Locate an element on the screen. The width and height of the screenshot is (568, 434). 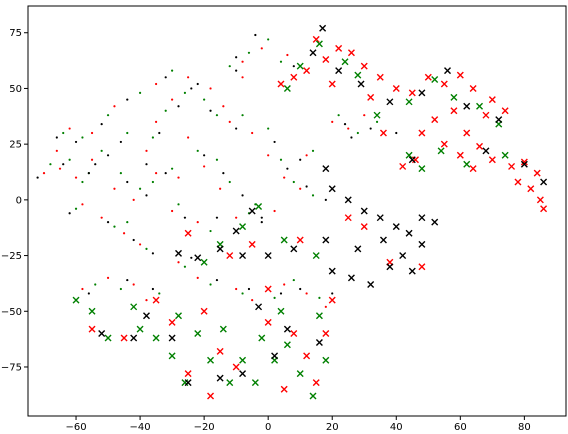
y-tick-label: 0 is located at coordinates (19, 200).